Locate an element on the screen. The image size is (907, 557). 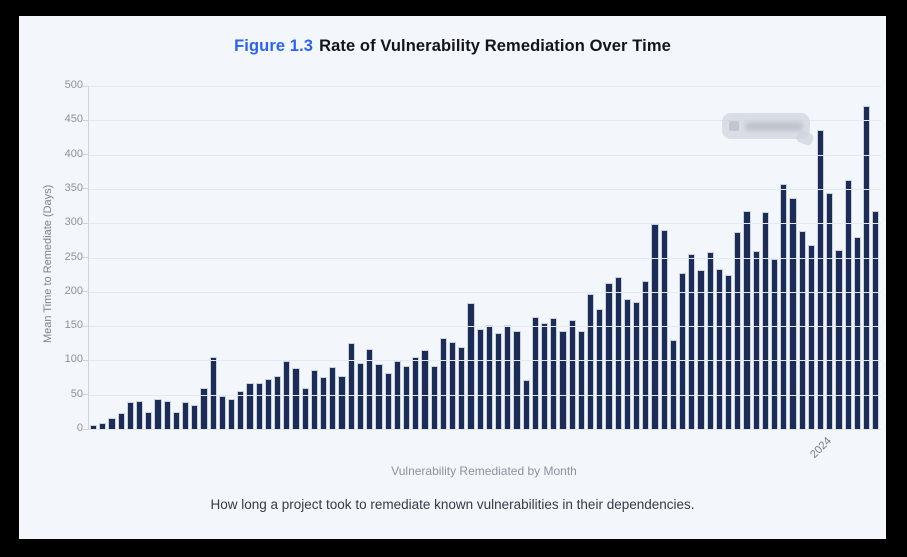
blurred-tooltip is located at coordinates (766, 126).